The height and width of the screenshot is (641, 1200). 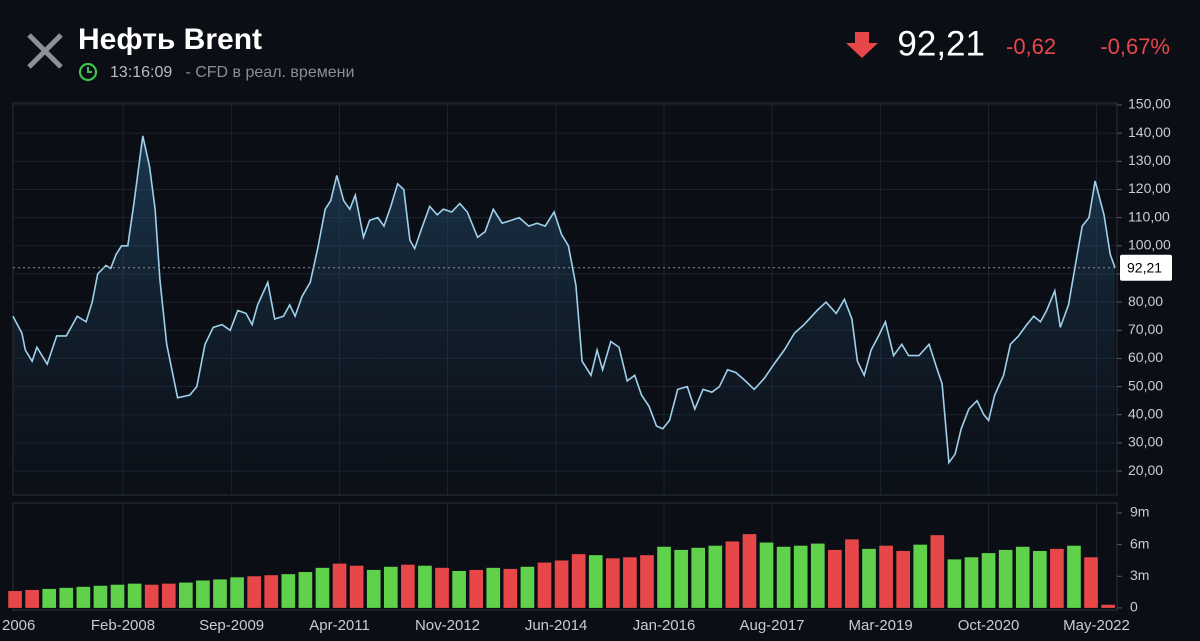 I want to click on y-tick-label: 70,00, so click(x=1145, y=329).